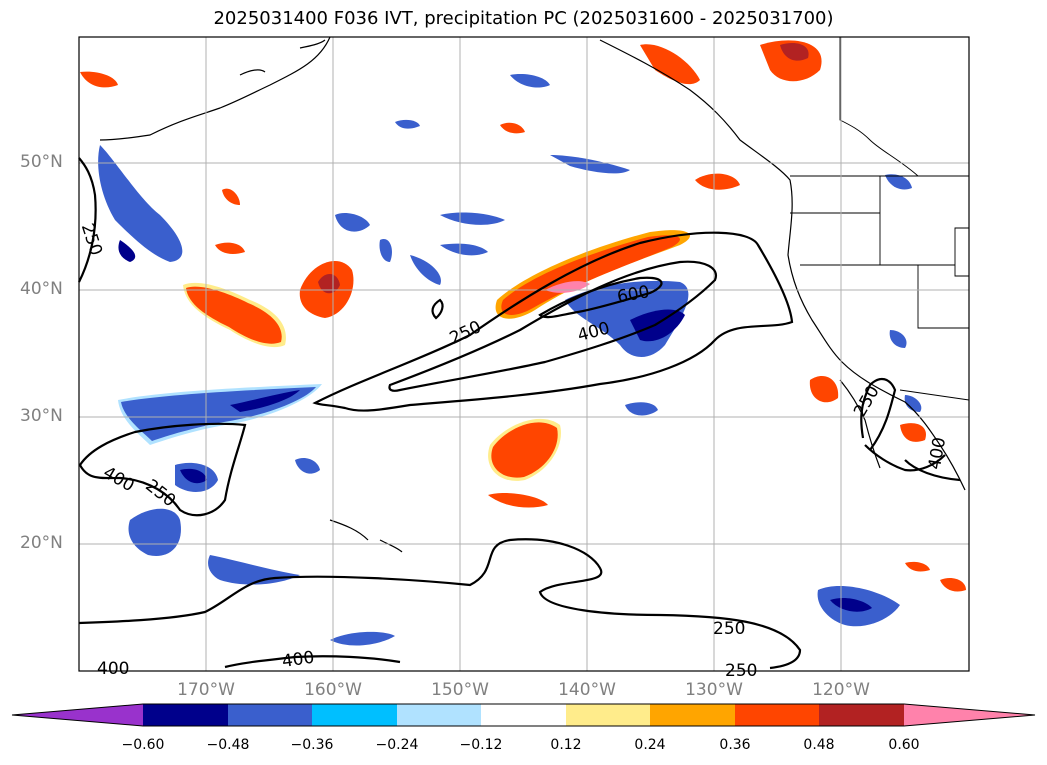 This screenshot has height=765, width=1047. Describe the element at coordinates (819, 745) in the screenshot. I see `colorbar-tick: 0.48` at that location.